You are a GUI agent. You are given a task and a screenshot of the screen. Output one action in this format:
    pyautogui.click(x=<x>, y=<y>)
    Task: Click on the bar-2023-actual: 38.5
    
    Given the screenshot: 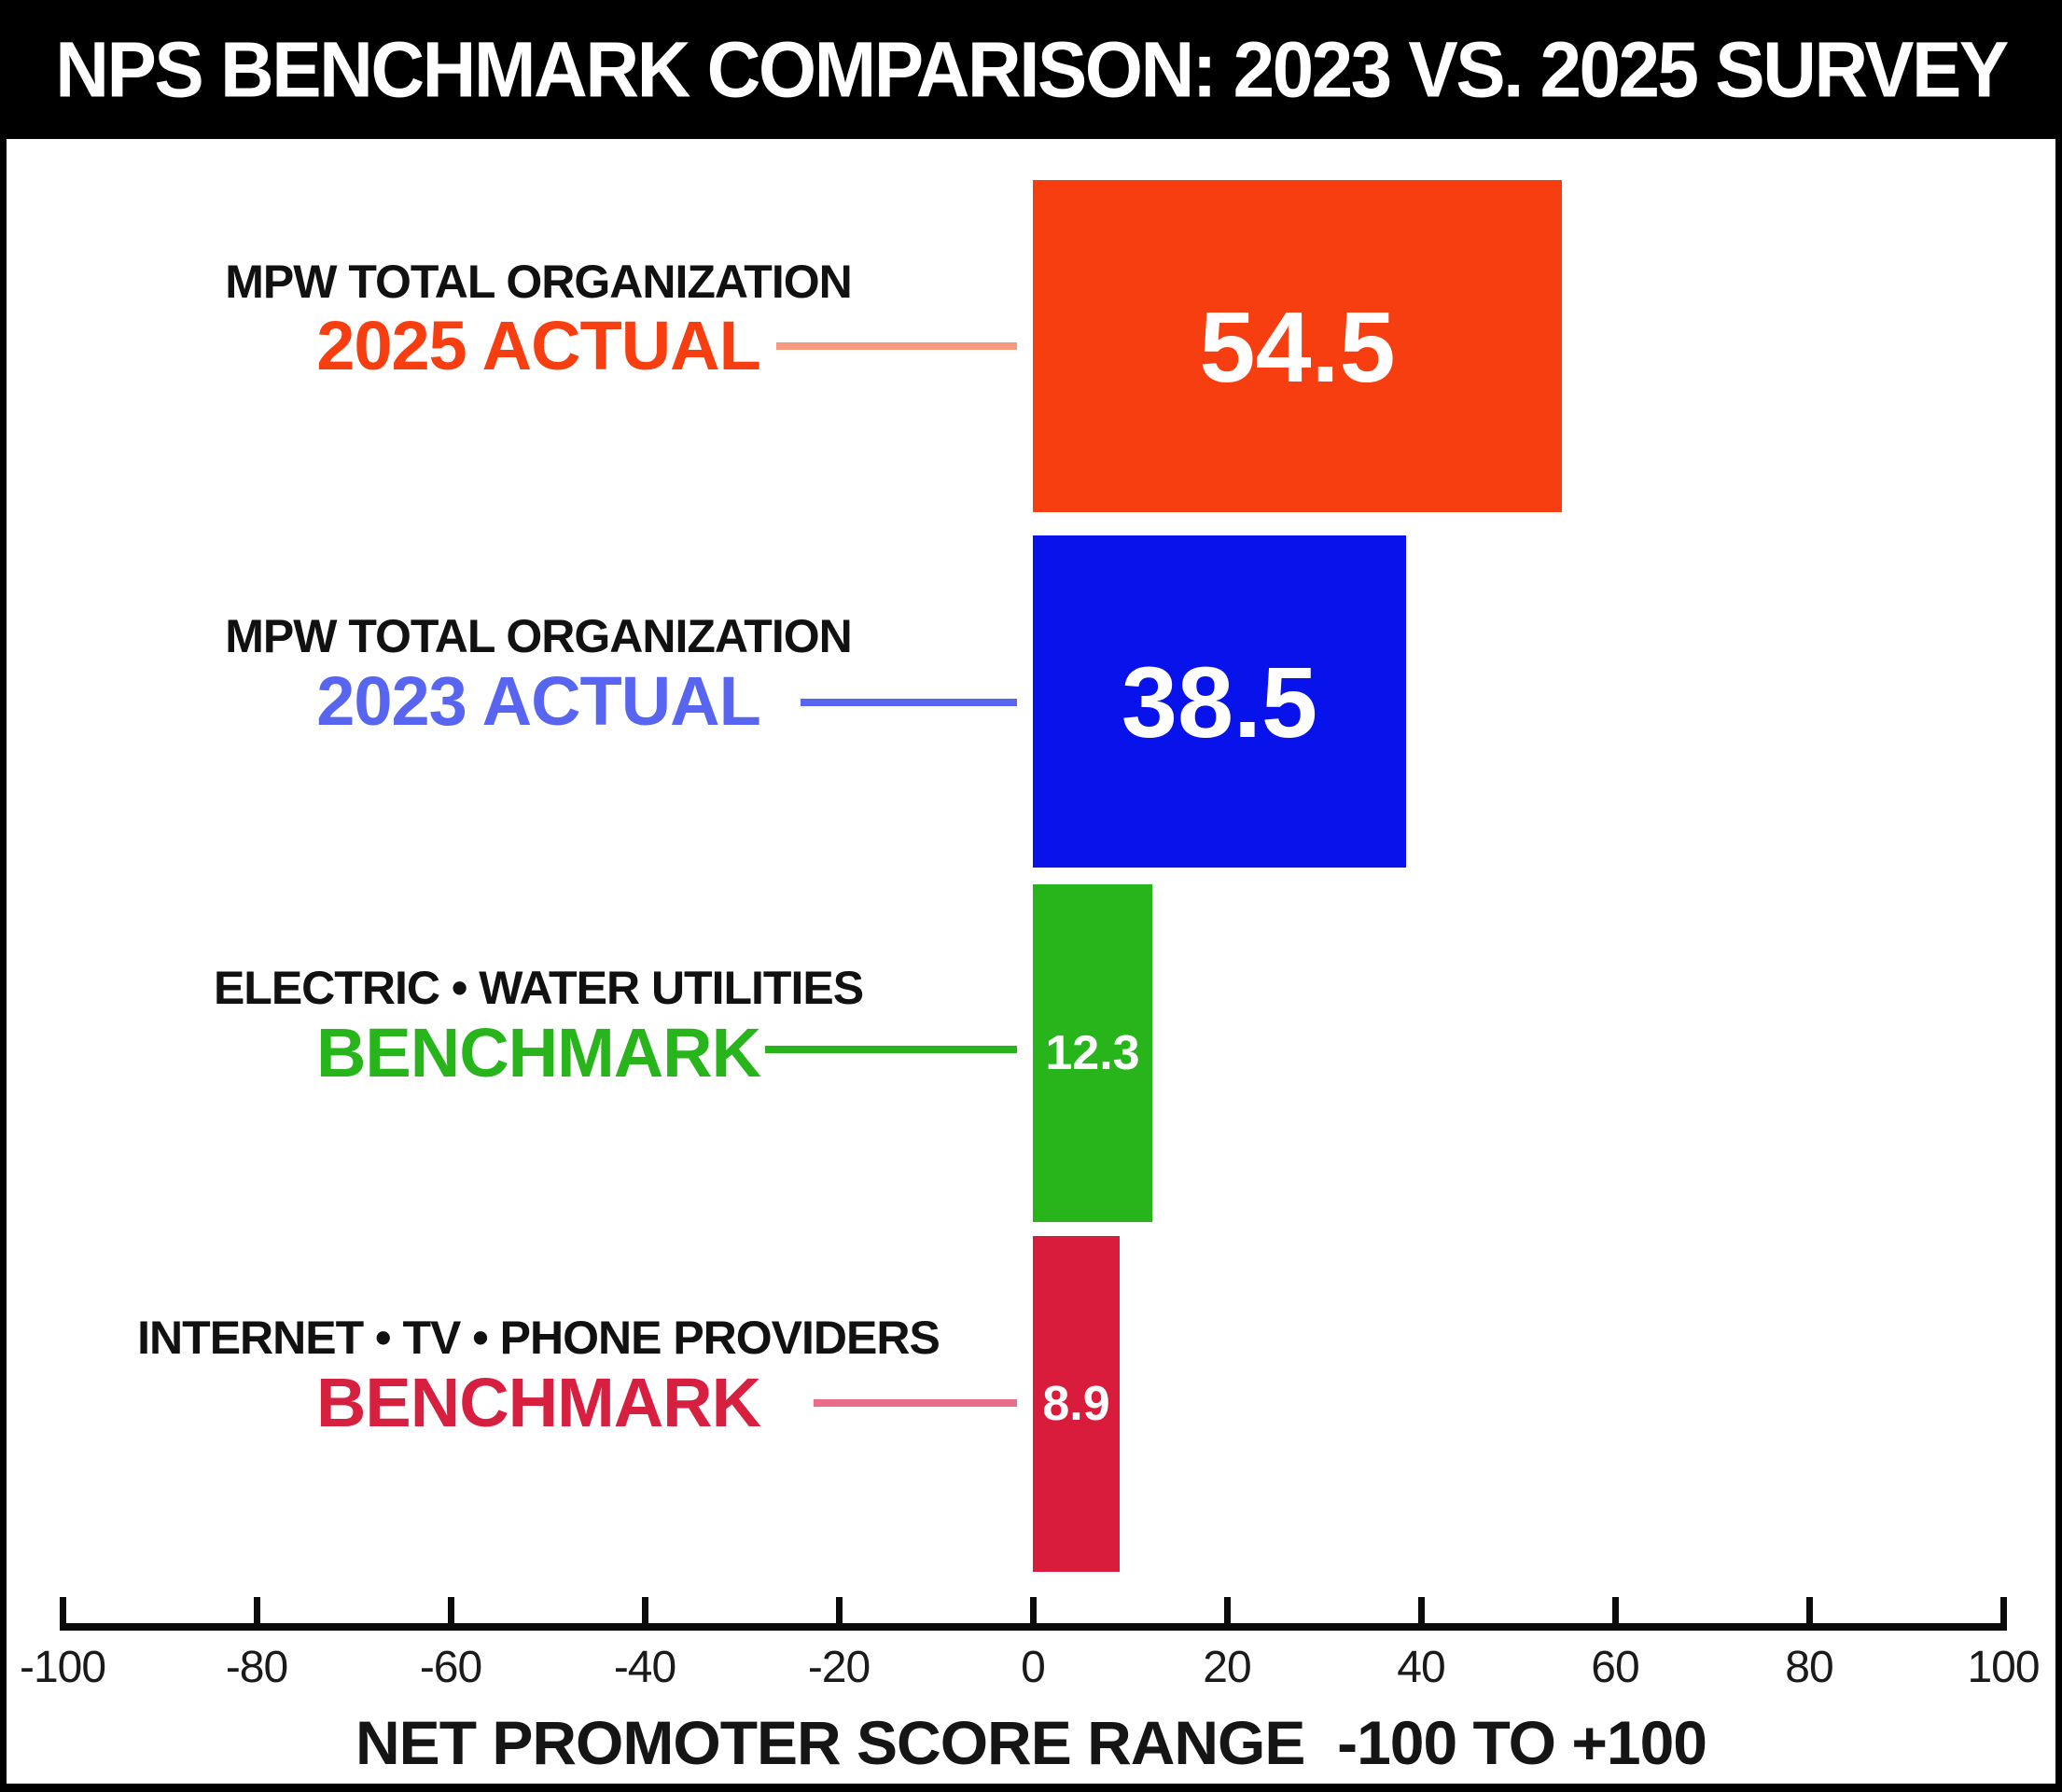 What is the action you would take?
    pyautogui.click(x=1219, y=701)
    